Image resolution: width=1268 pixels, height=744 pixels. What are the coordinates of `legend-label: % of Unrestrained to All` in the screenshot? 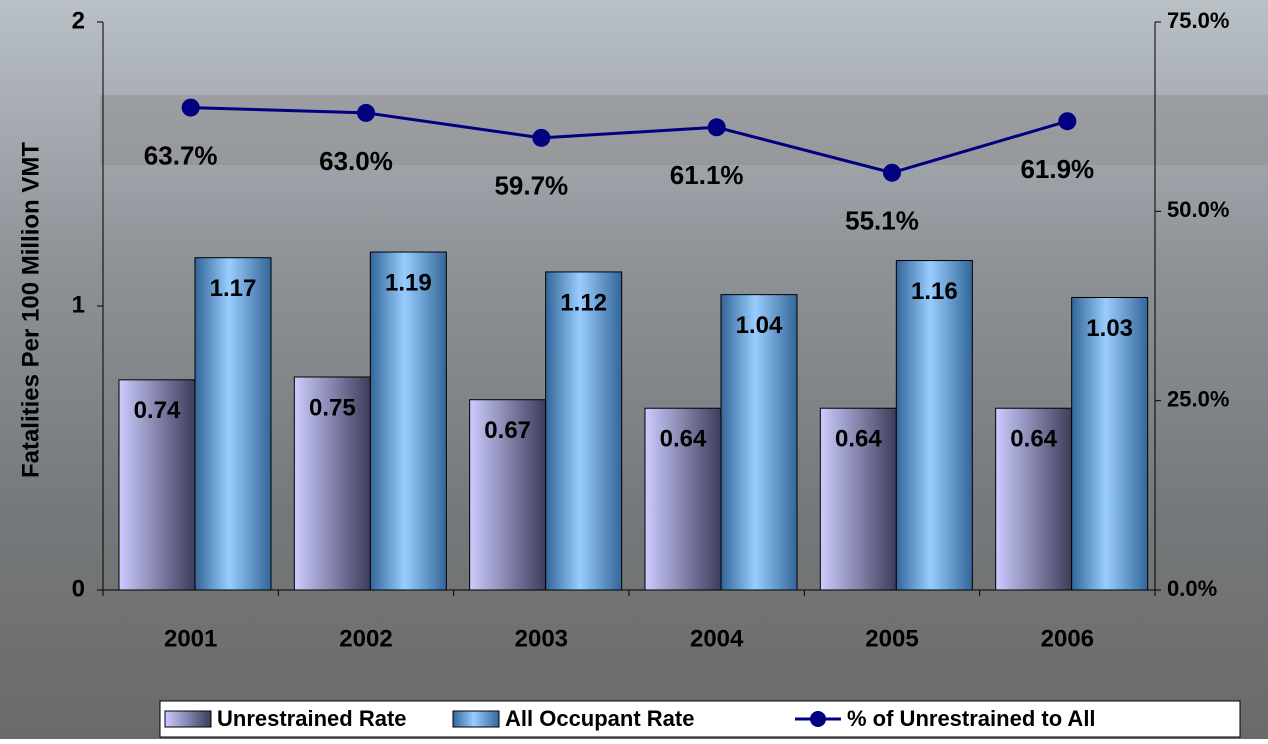 It's located at (971, 718).